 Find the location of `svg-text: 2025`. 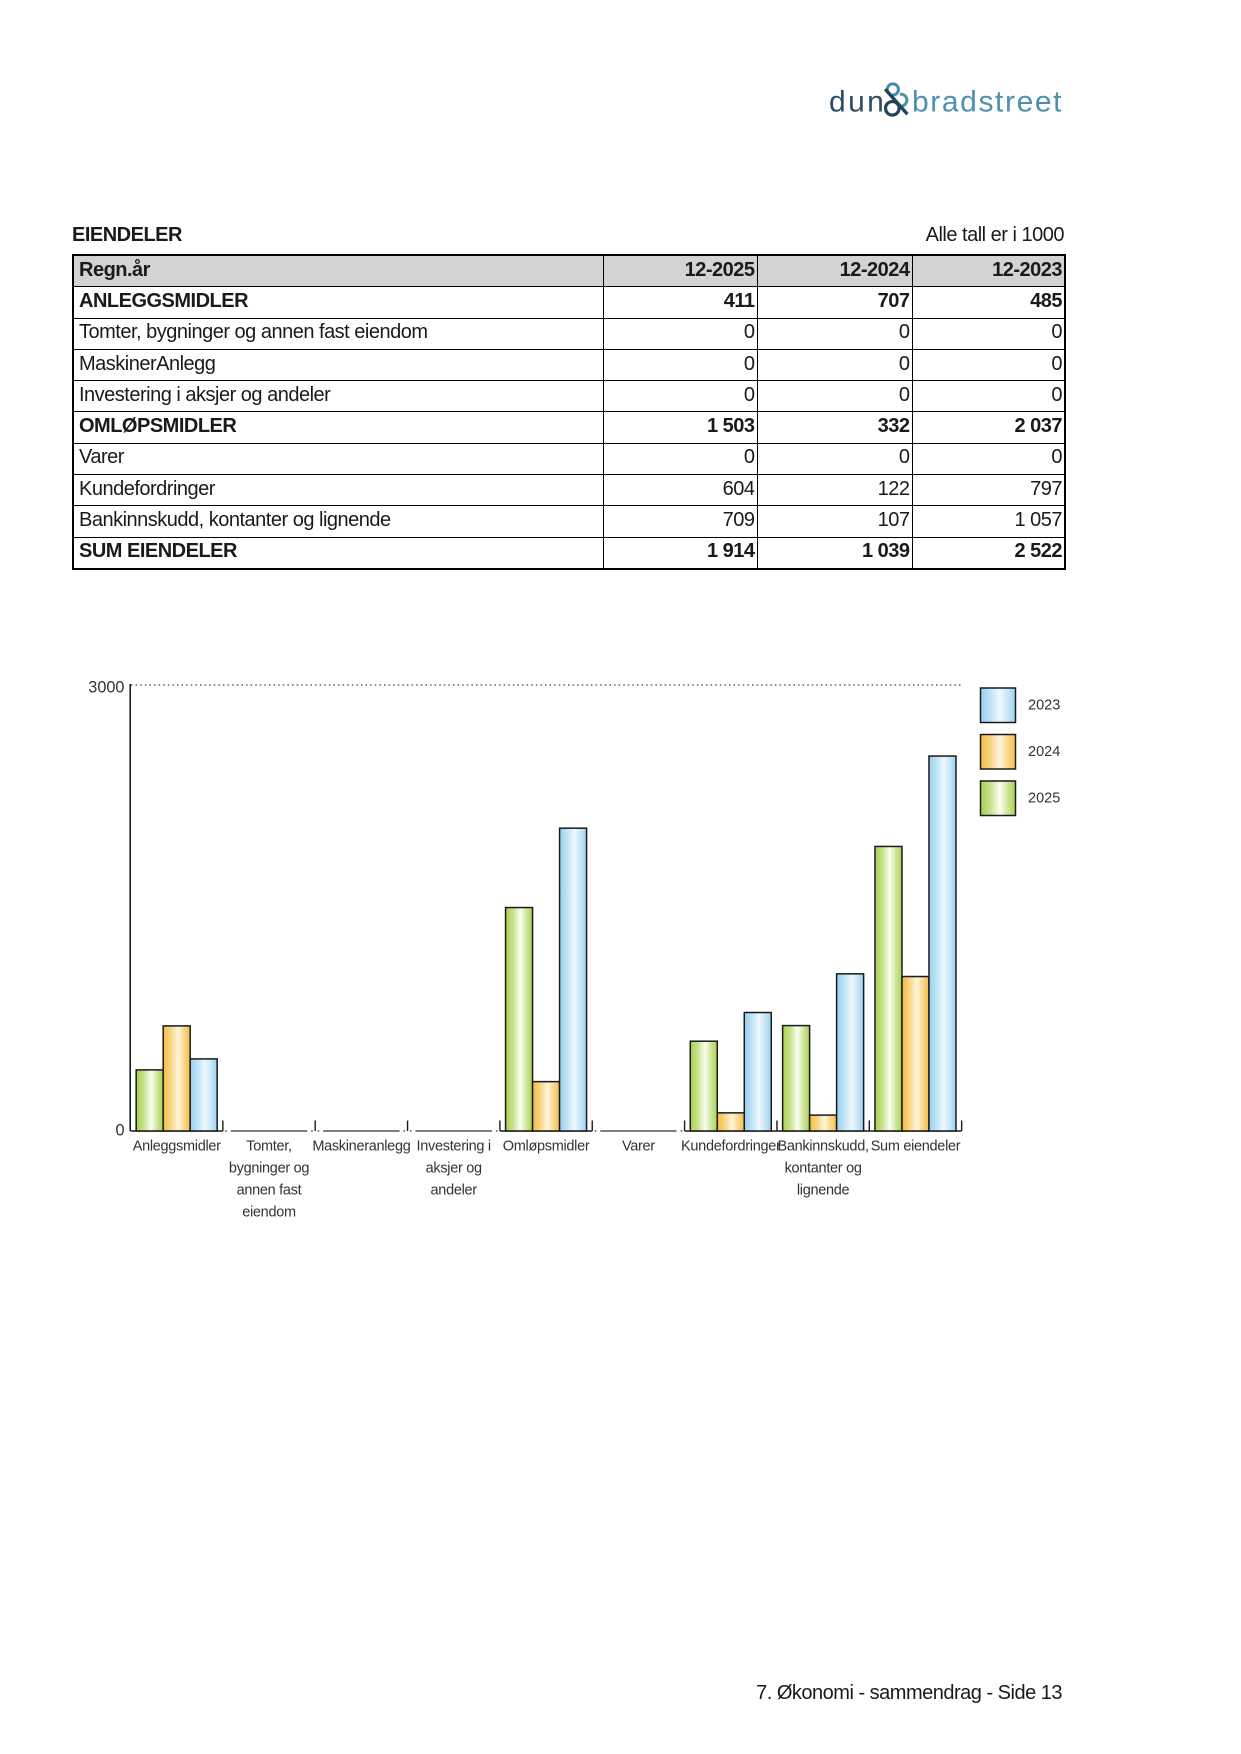

svg-text: 2025 is located at coordinates (1044, 798).